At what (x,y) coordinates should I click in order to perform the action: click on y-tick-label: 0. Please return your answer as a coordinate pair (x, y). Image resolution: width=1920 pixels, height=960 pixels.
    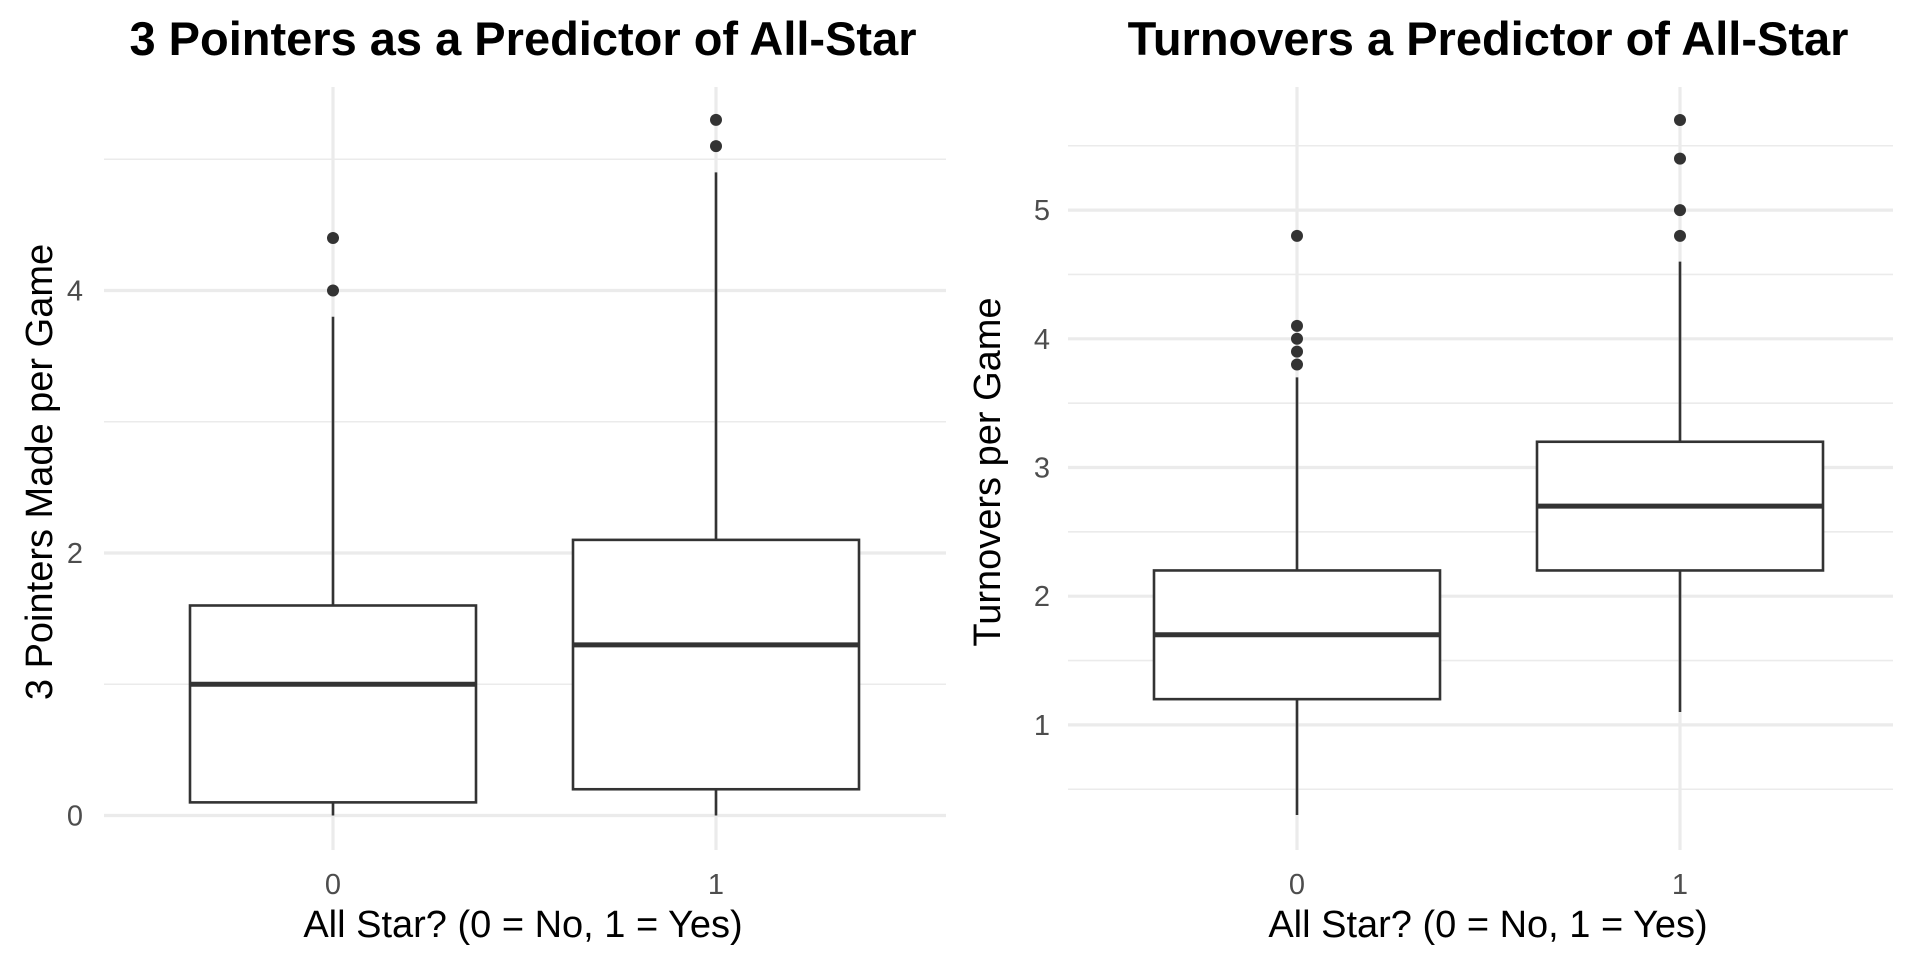
    Looking at the image, I should click on (75, 817).